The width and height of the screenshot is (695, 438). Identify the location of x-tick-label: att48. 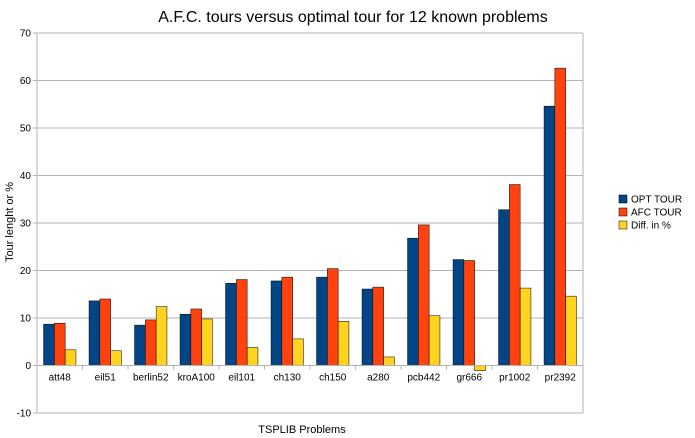
(60, 378).